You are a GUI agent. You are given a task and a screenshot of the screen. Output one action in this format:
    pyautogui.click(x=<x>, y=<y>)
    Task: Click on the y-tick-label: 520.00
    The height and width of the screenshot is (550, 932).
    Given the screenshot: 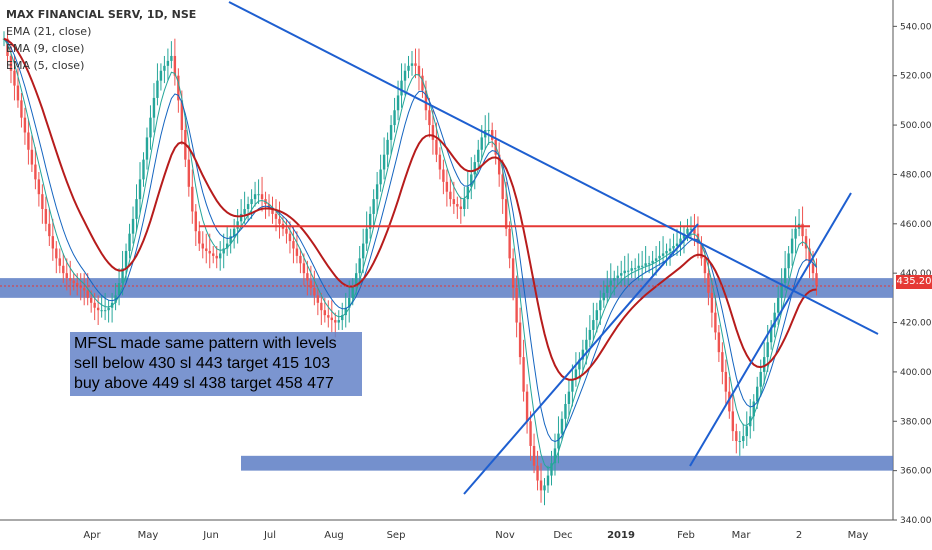 What is the action you would take?
    pyautogui.click(x=916, y=77)
    